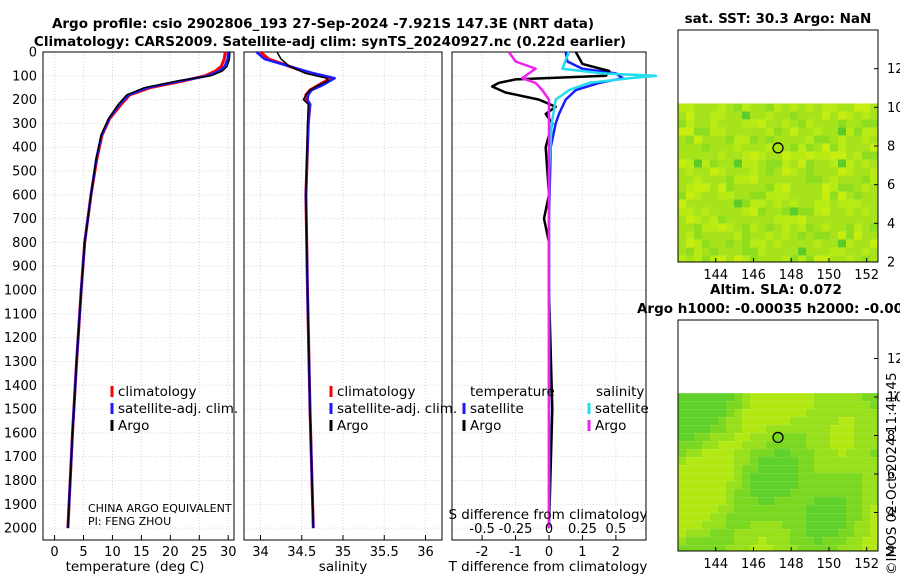  What do you see at coordinates (24, 148) in the screenshot?
I see `y-tick-label: 400` at bounding box center [24, 148].